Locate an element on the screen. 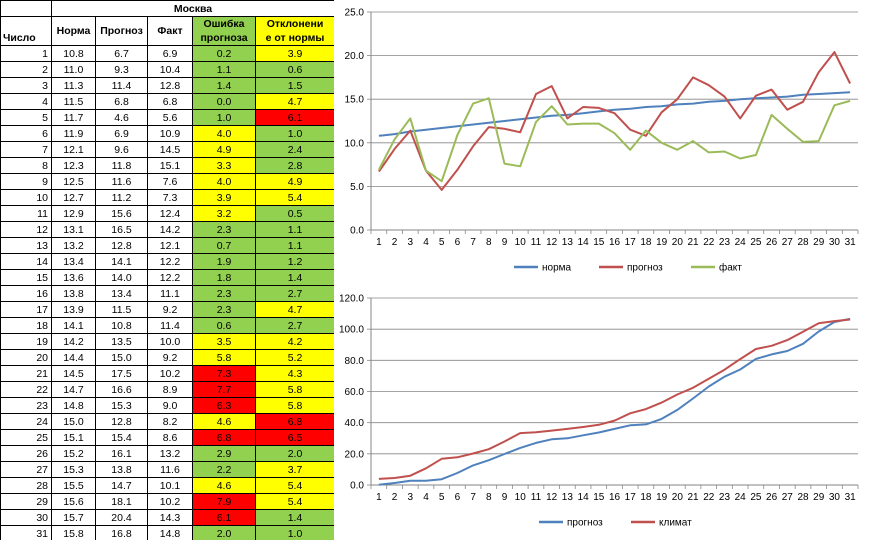 The height and width of the screenshot is (540, 870). header-deviation-line2: е от нормы is located at coordinates (295, 38).